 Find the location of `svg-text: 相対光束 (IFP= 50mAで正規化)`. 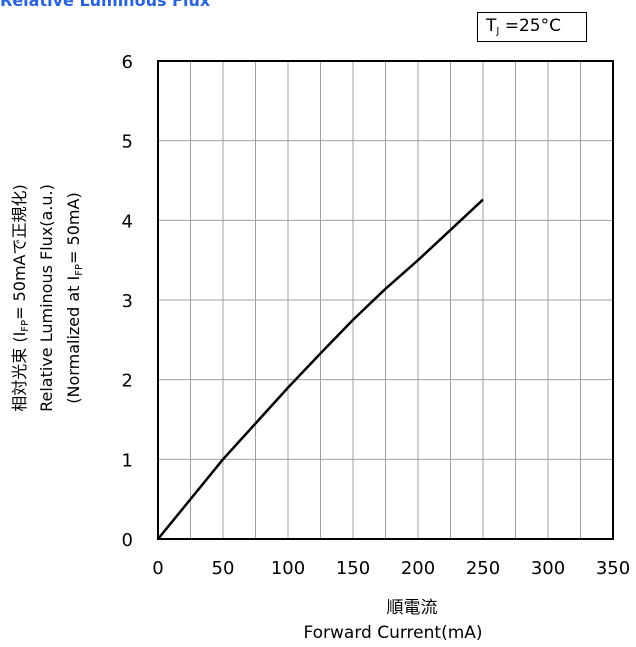

svg-text: 相対光束 (IFP= 50mAで正規化) is located at coordinates (20, 298).